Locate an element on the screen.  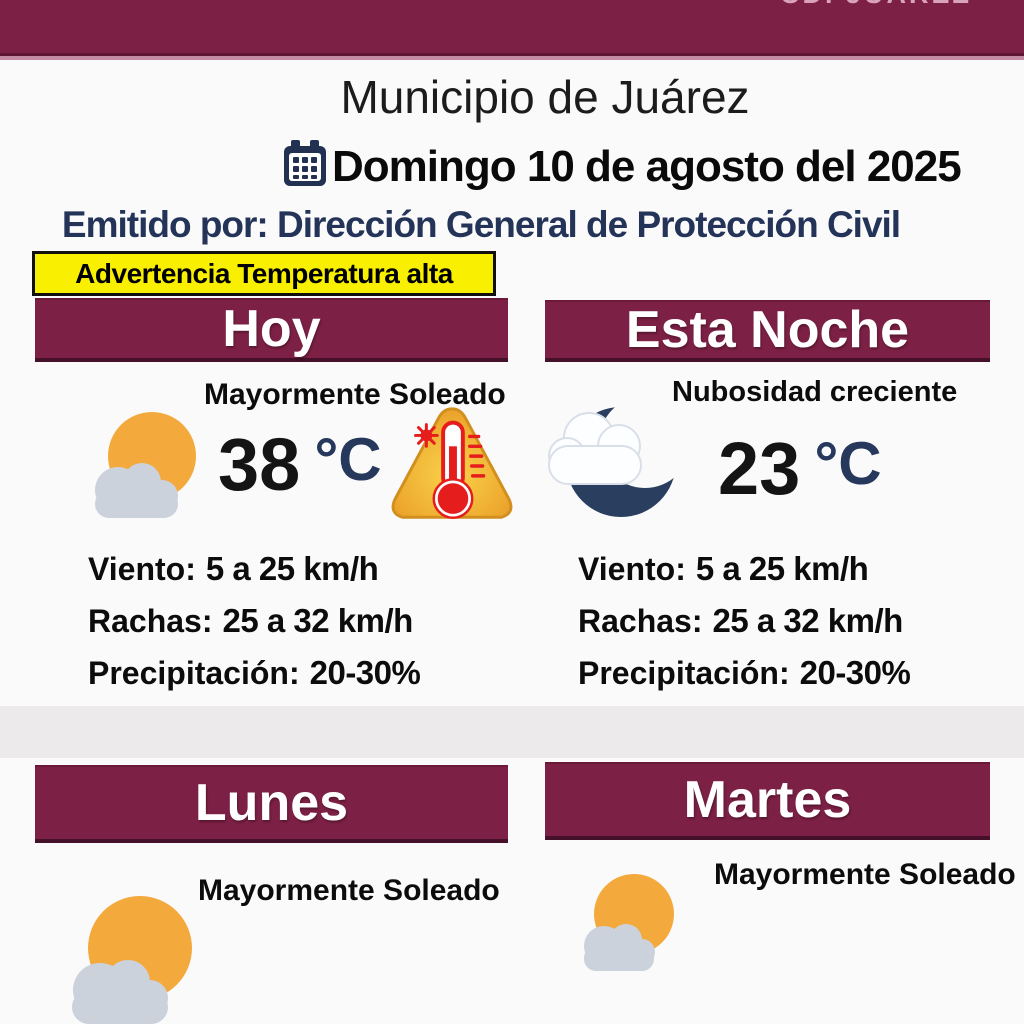
today-precipitation-row: Precipitación: 20-30% is located at coordinates (323, 680).